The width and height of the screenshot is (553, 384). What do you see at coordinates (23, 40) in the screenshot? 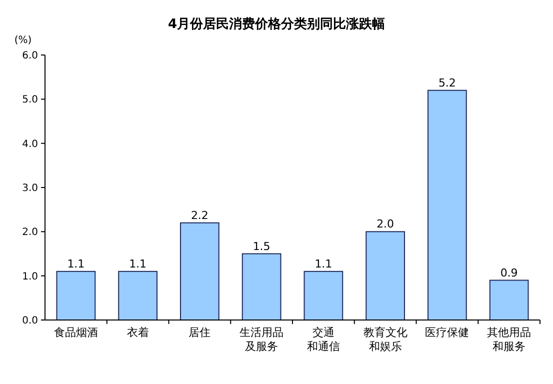
I see `y-axis-title: (%)` at bounding box center [23, 40].